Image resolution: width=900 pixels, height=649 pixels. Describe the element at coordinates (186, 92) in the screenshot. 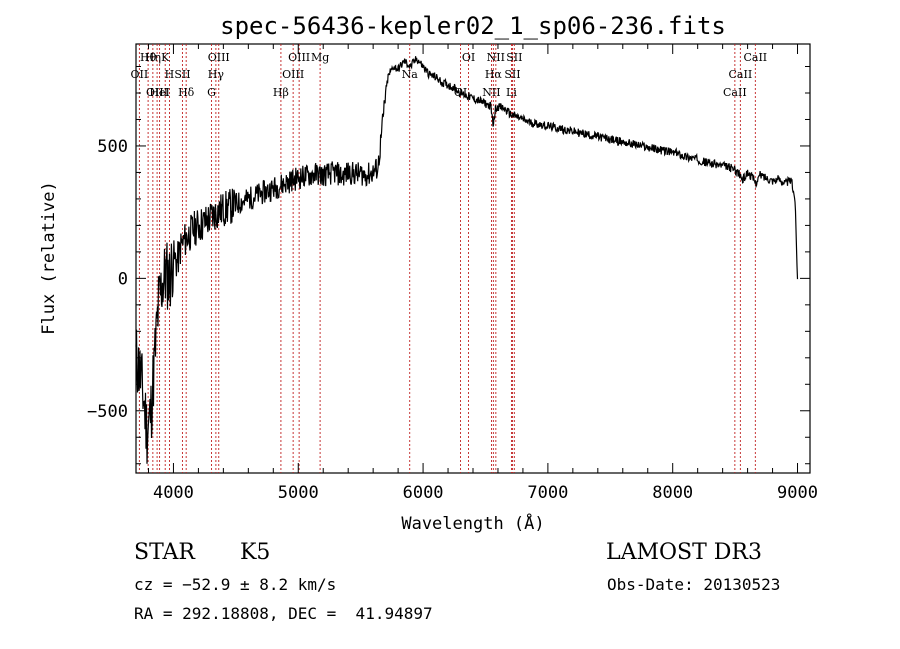

I see `spectral-line-label: Hδ` at that location.